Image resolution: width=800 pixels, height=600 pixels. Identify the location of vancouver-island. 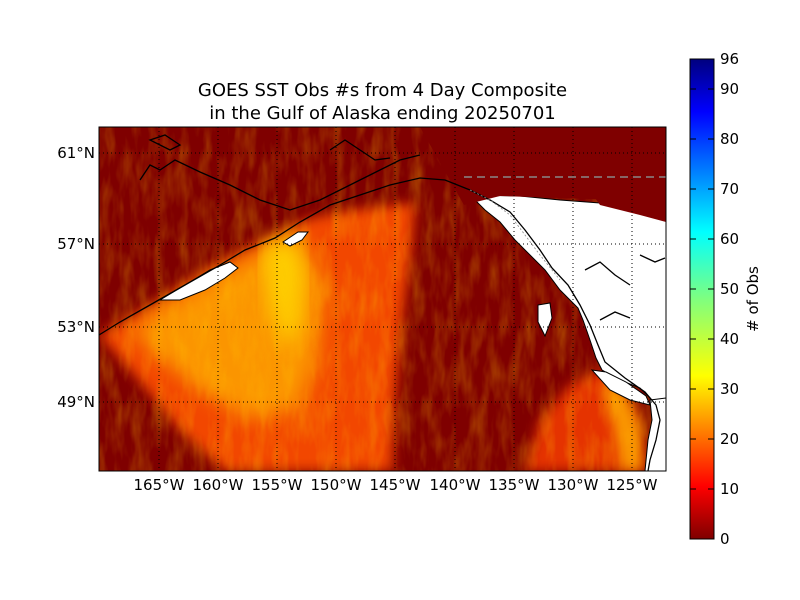
(620, 387).